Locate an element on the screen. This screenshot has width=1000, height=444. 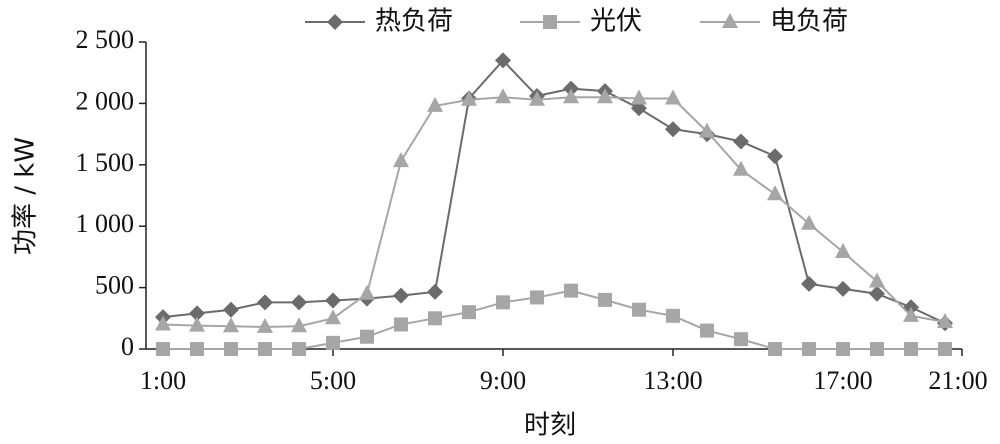
y-tick-label: 2 500 is located at coordinates (105, 39).